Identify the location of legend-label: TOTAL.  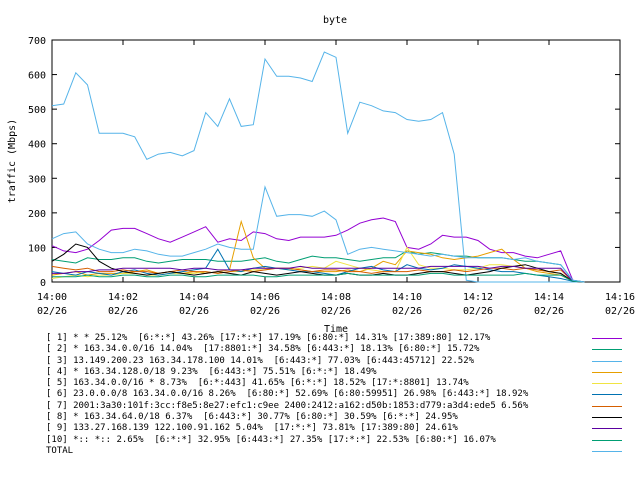
(60, 450).